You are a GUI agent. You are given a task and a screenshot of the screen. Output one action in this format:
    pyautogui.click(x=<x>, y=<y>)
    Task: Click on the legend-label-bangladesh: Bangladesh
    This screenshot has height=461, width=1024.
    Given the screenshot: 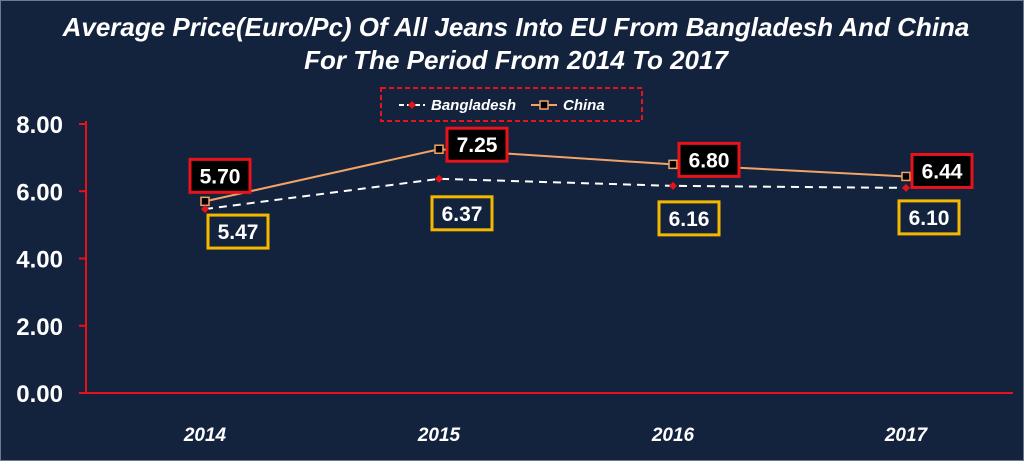 What is the action you would take?
    pyautogui.click(x=473, y=105)
    